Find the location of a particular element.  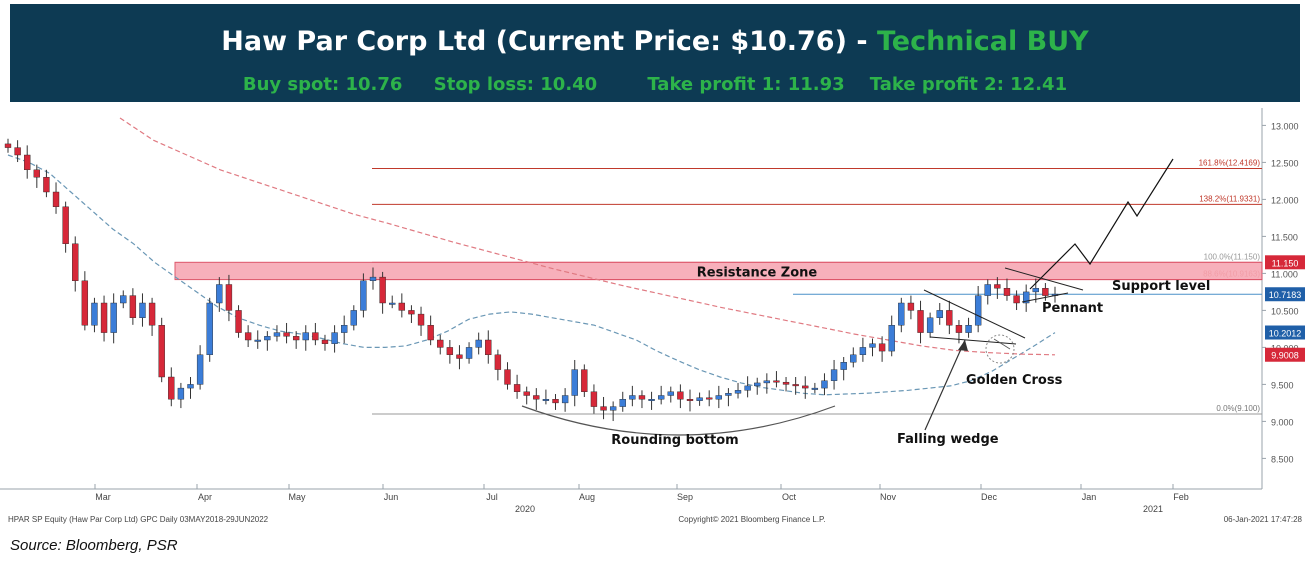

footer-center: Copyright© 2021 Bloomberg Finance L.P. is located at coordinates (751, 519).